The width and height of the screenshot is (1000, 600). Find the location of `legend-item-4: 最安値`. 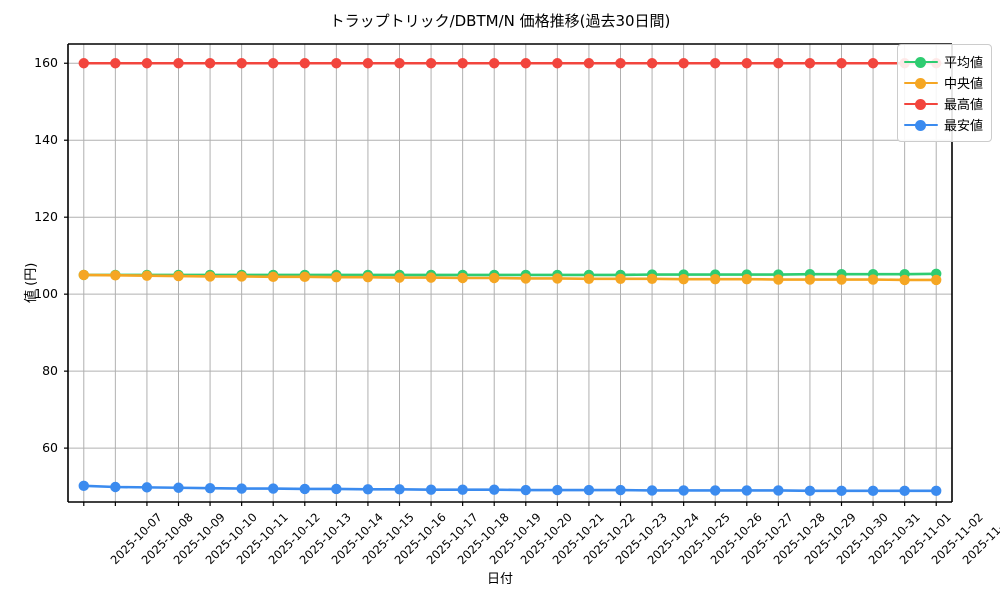

legend-item-4: 最安値 is located at coordinates (943, 124).